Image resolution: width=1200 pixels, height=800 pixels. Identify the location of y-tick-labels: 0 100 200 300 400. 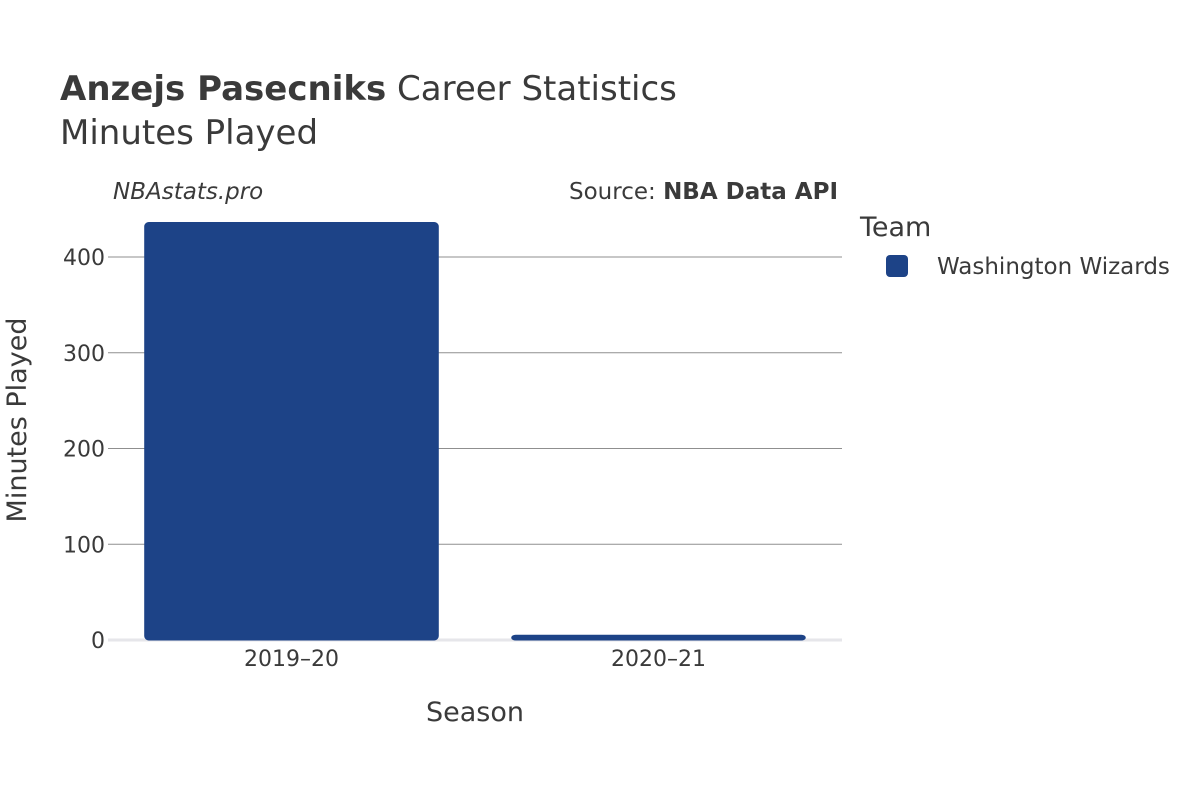
(84, 450).